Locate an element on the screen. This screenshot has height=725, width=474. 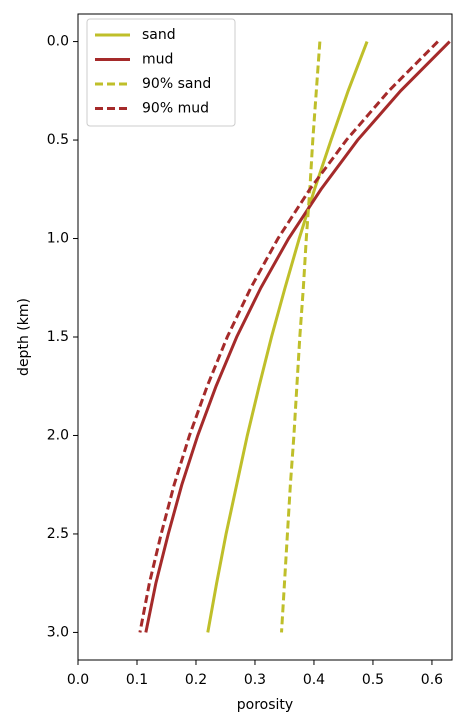
legend-label: 90% mud is located at coordinates (175, 109).